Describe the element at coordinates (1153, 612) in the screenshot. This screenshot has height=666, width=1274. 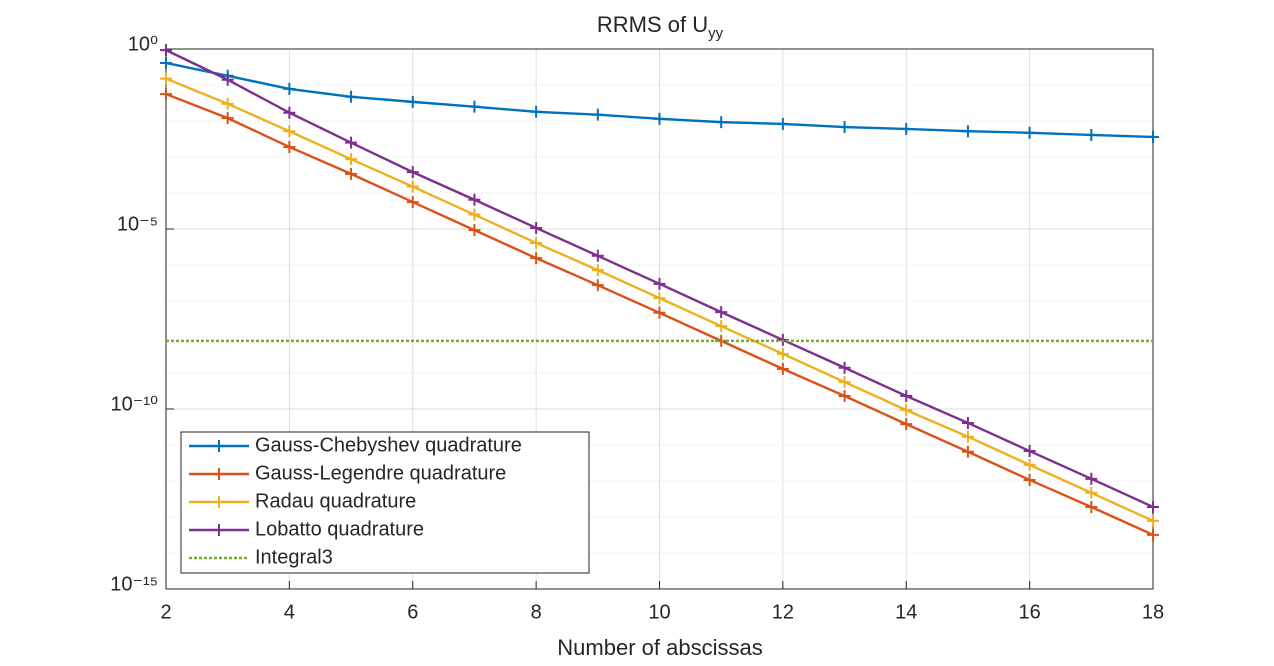
I see `x-tick-label: 18` at that location.